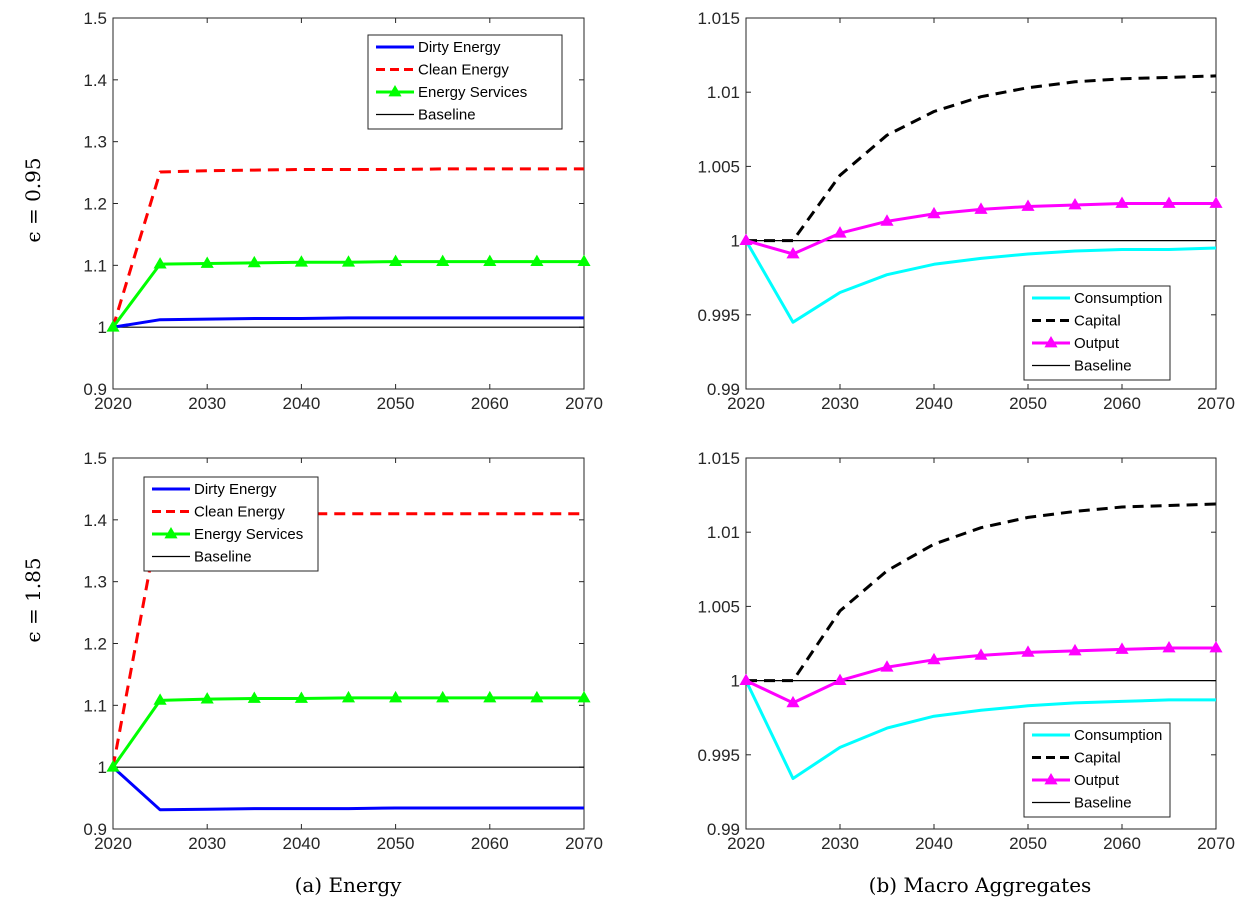  What do you see at coordinates (718, 166) in the screenshot?
I see `y-tick-label: 1.005` at bounding box center [718, 166].